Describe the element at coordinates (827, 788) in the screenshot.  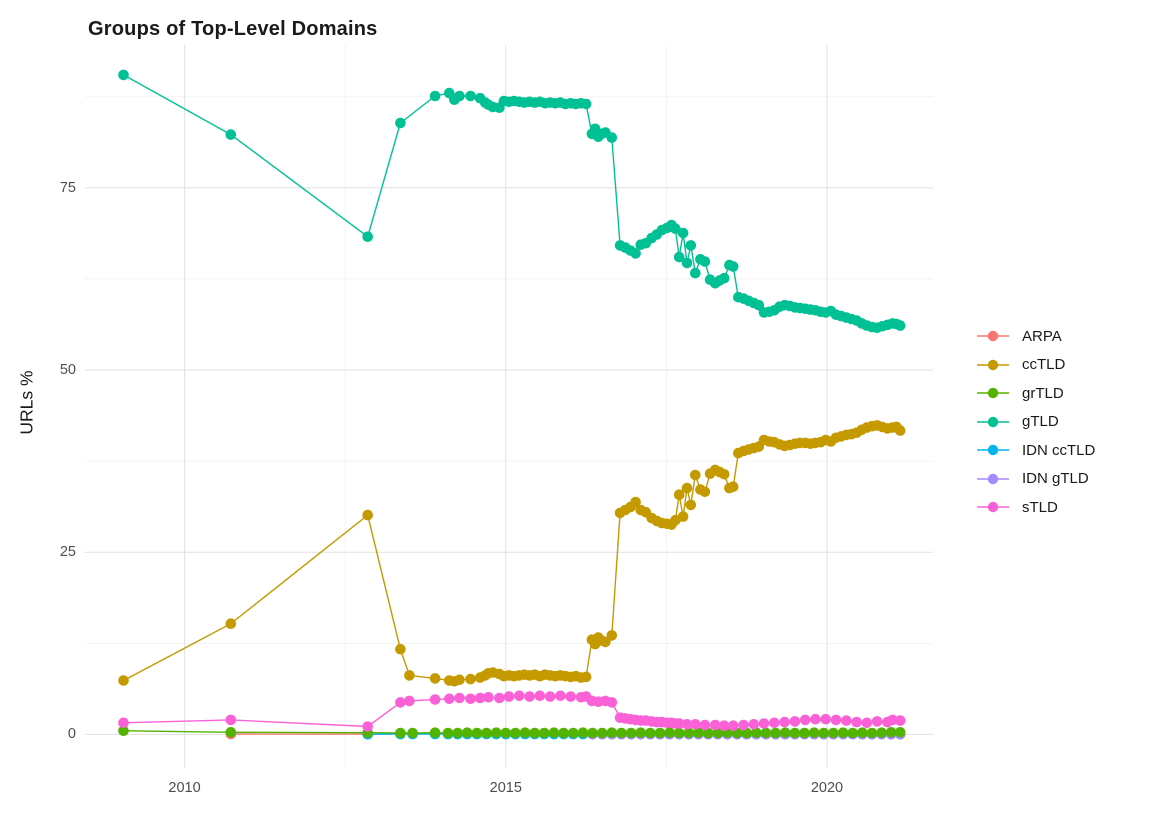
I see `x-tick-label: 2020` at that location.